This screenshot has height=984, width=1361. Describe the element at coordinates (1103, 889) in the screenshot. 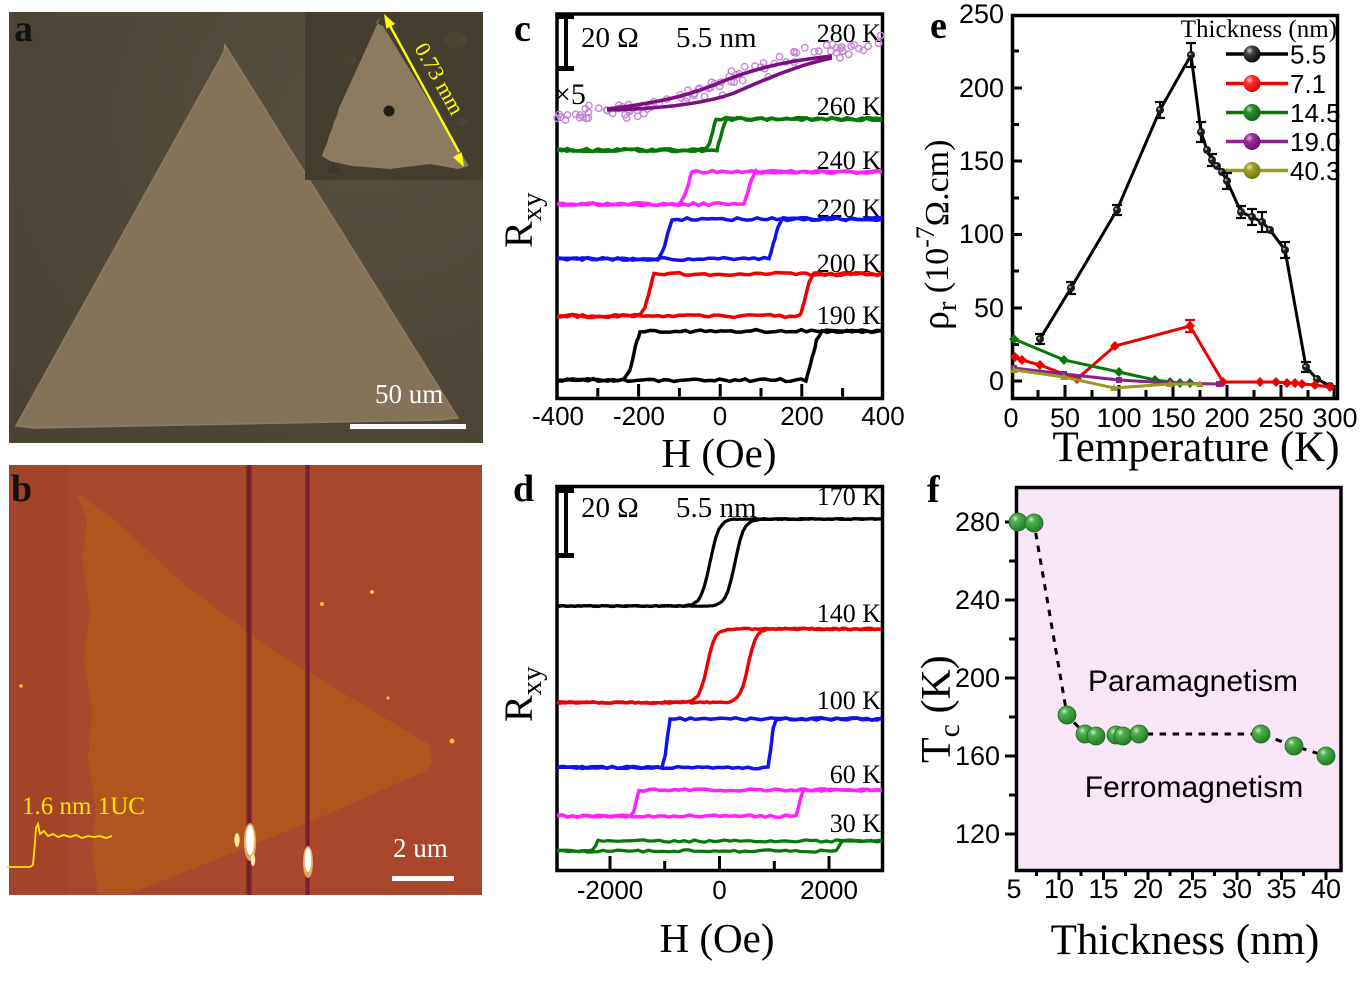

I see `svg-text: 15` at that location.